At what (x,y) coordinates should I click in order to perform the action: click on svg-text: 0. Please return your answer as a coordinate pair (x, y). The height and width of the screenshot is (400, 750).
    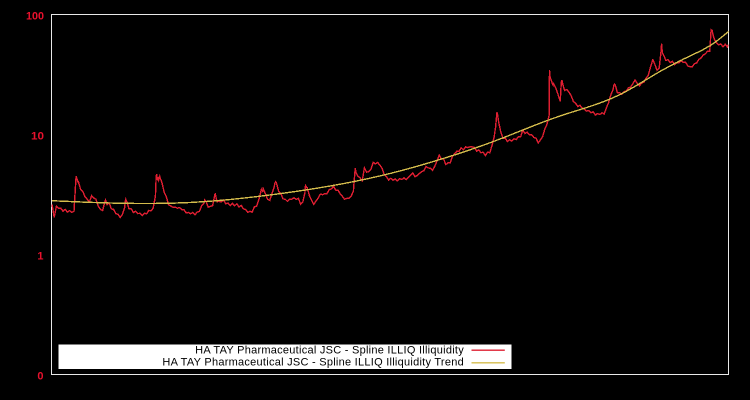
    Looking at the image, I should click on (40, 376).